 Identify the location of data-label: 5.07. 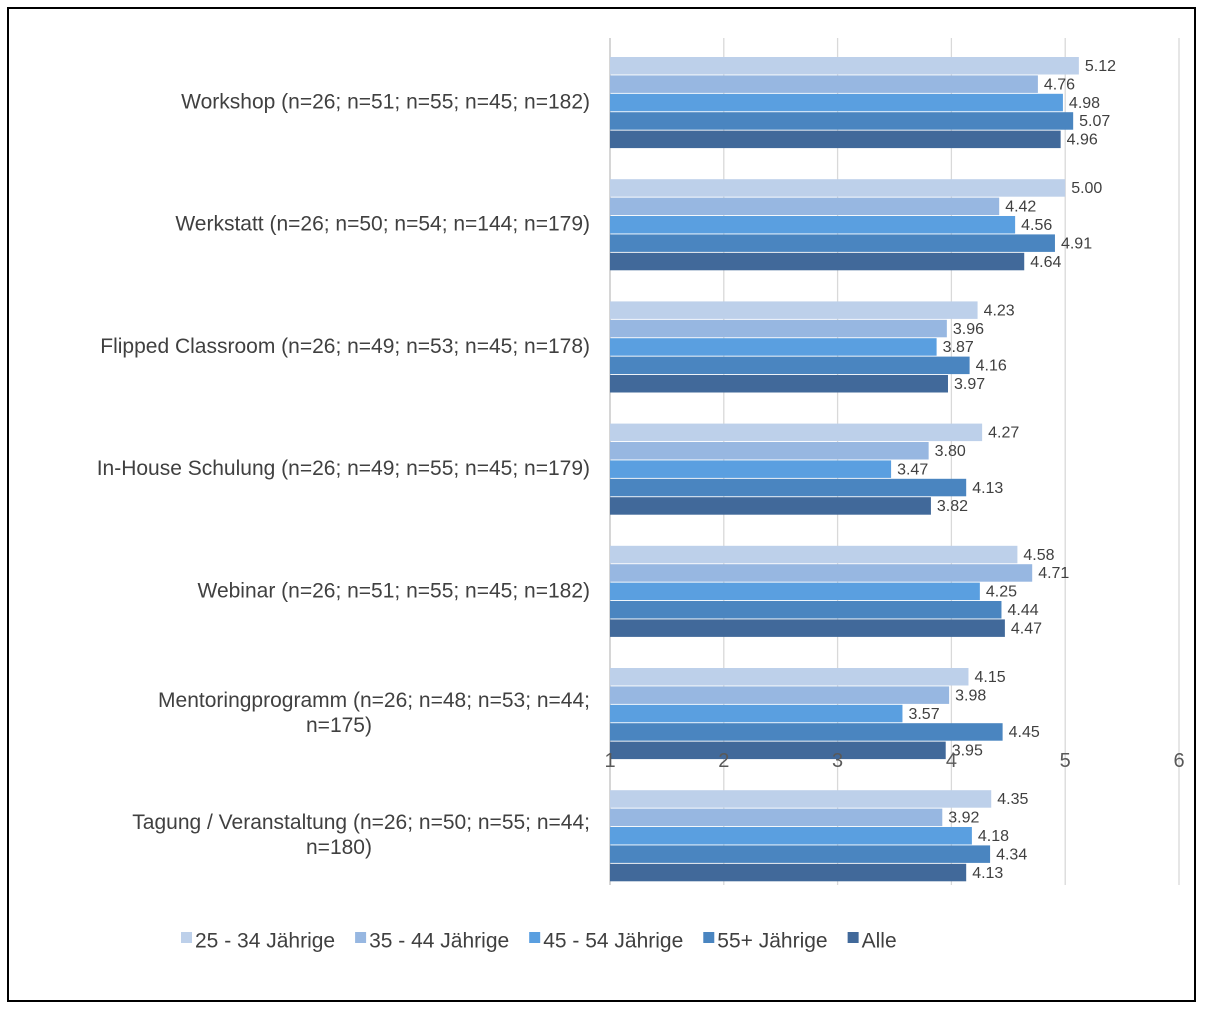
(1094, 121).